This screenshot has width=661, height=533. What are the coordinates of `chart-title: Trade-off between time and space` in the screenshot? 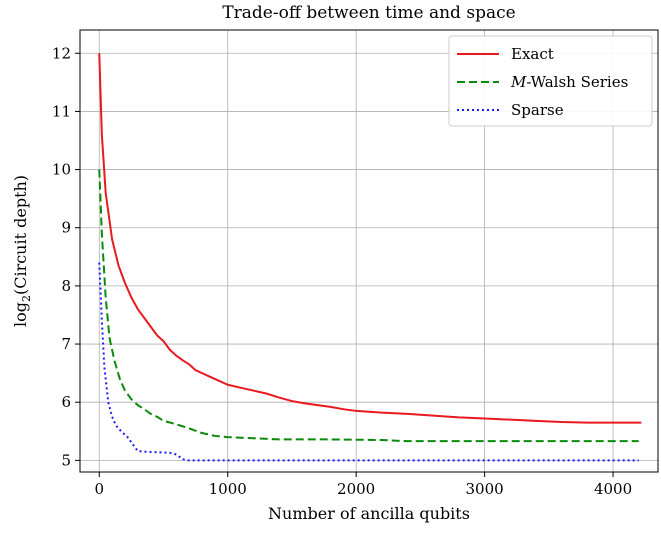 It's located at (368, 13).